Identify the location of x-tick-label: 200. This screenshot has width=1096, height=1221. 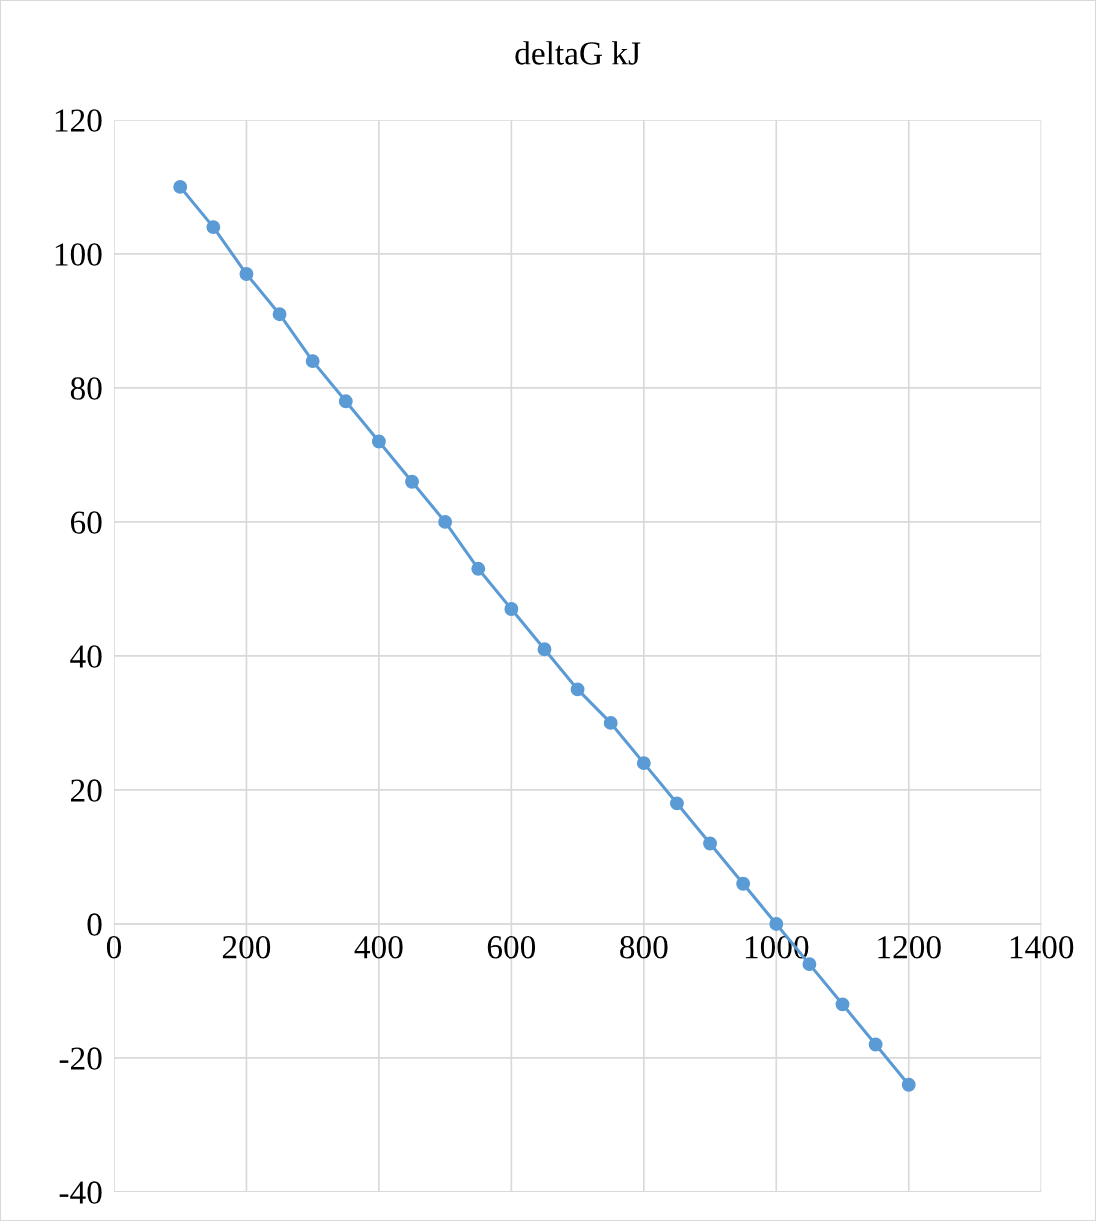
(246, 947).